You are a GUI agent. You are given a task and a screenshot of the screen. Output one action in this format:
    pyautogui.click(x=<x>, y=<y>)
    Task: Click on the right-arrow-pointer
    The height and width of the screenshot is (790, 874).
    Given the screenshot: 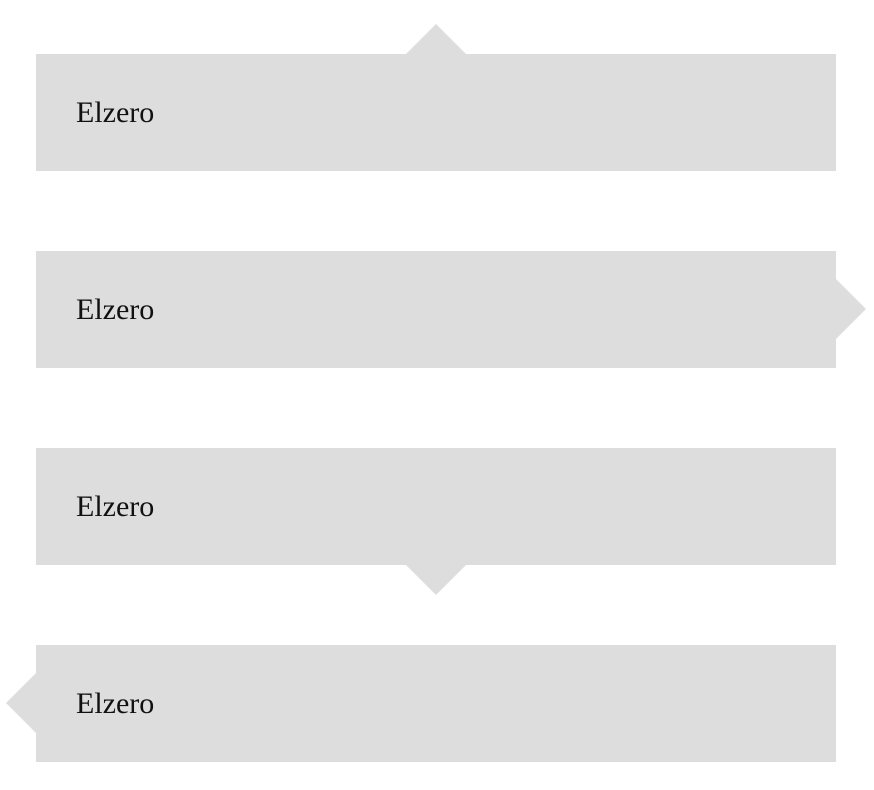 What is the action you would take?
    pyautogui.click(x=851, y=309)
    